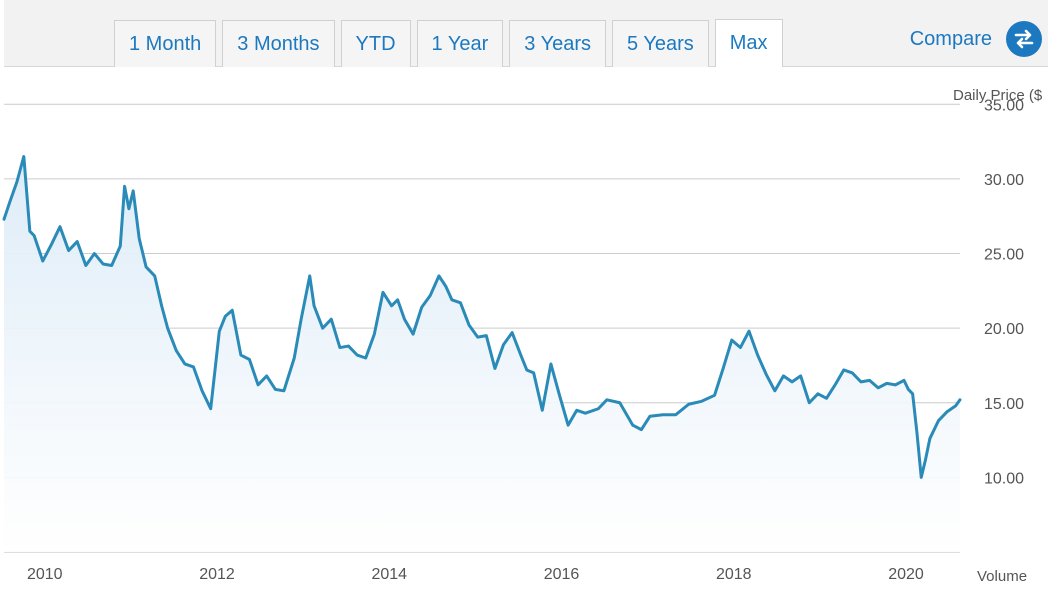  Describe the element at coordinates (1004, 478) in the screenshot. I see `y-tick-label: 10.00` at that location.